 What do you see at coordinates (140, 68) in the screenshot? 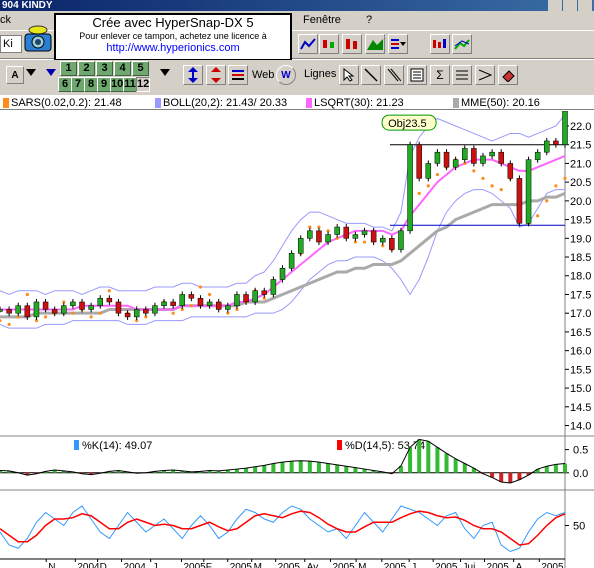
I see `period-5-button: 5` at bounding box center [140, 68].